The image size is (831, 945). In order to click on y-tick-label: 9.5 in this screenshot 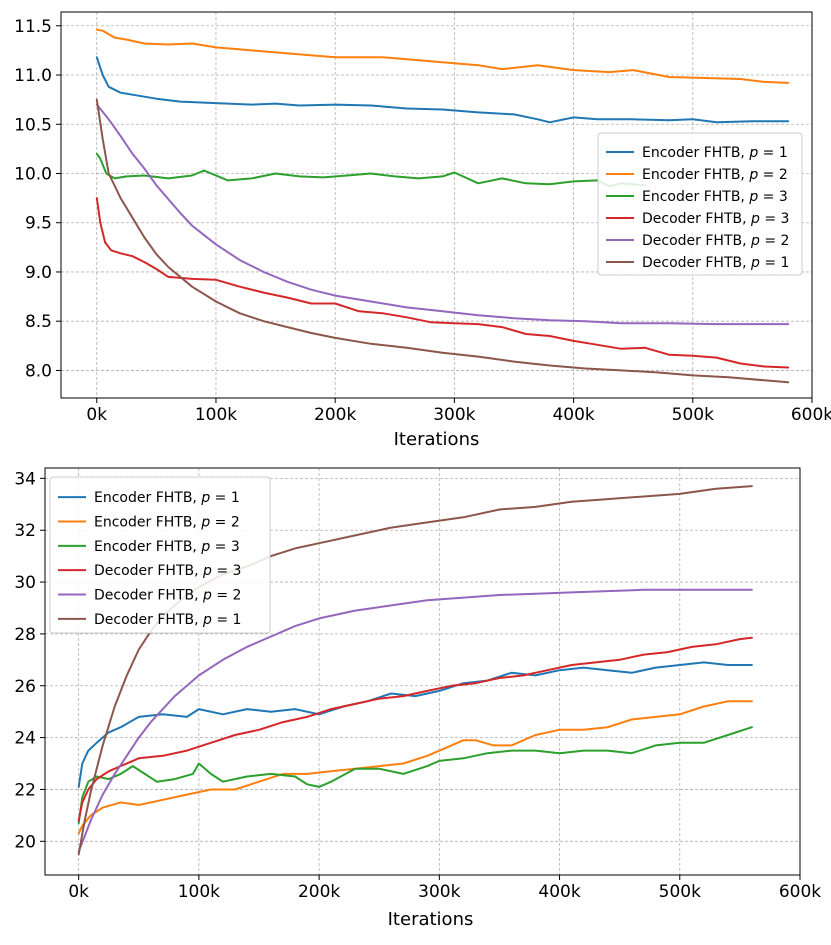, I will do `click(38, 224)`.